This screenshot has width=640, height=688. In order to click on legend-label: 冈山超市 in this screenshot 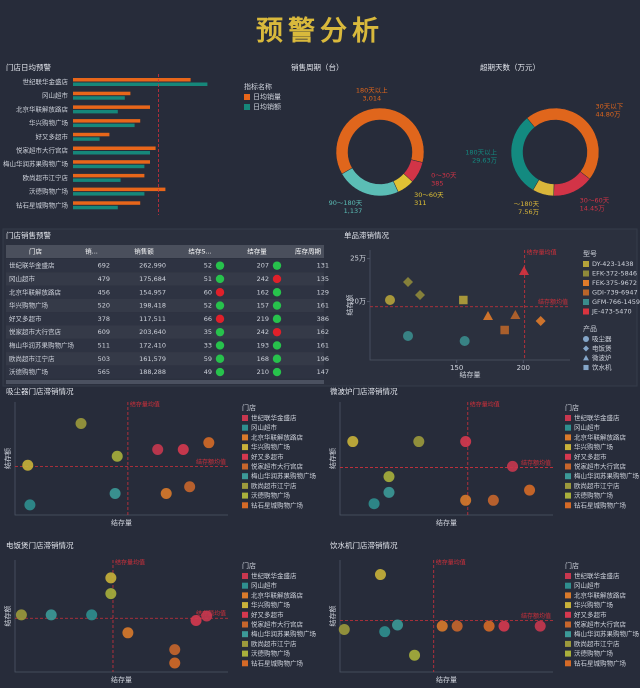, I will do `click(264, 427)`.